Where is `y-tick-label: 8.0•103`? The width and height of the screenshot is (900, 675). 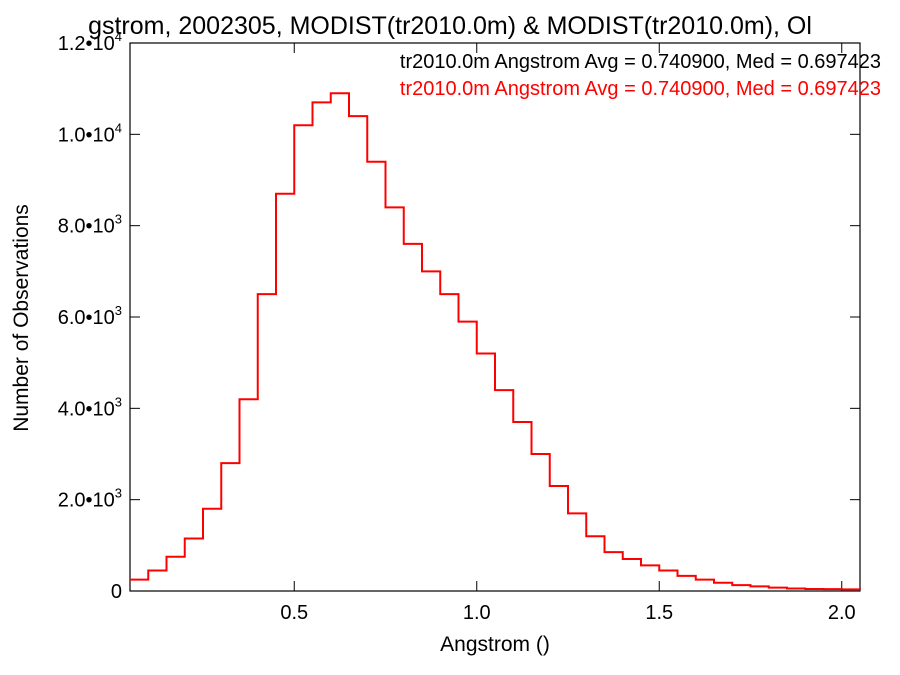
y-tick-label: 8.0•103 is located at coordinates (90, 225).